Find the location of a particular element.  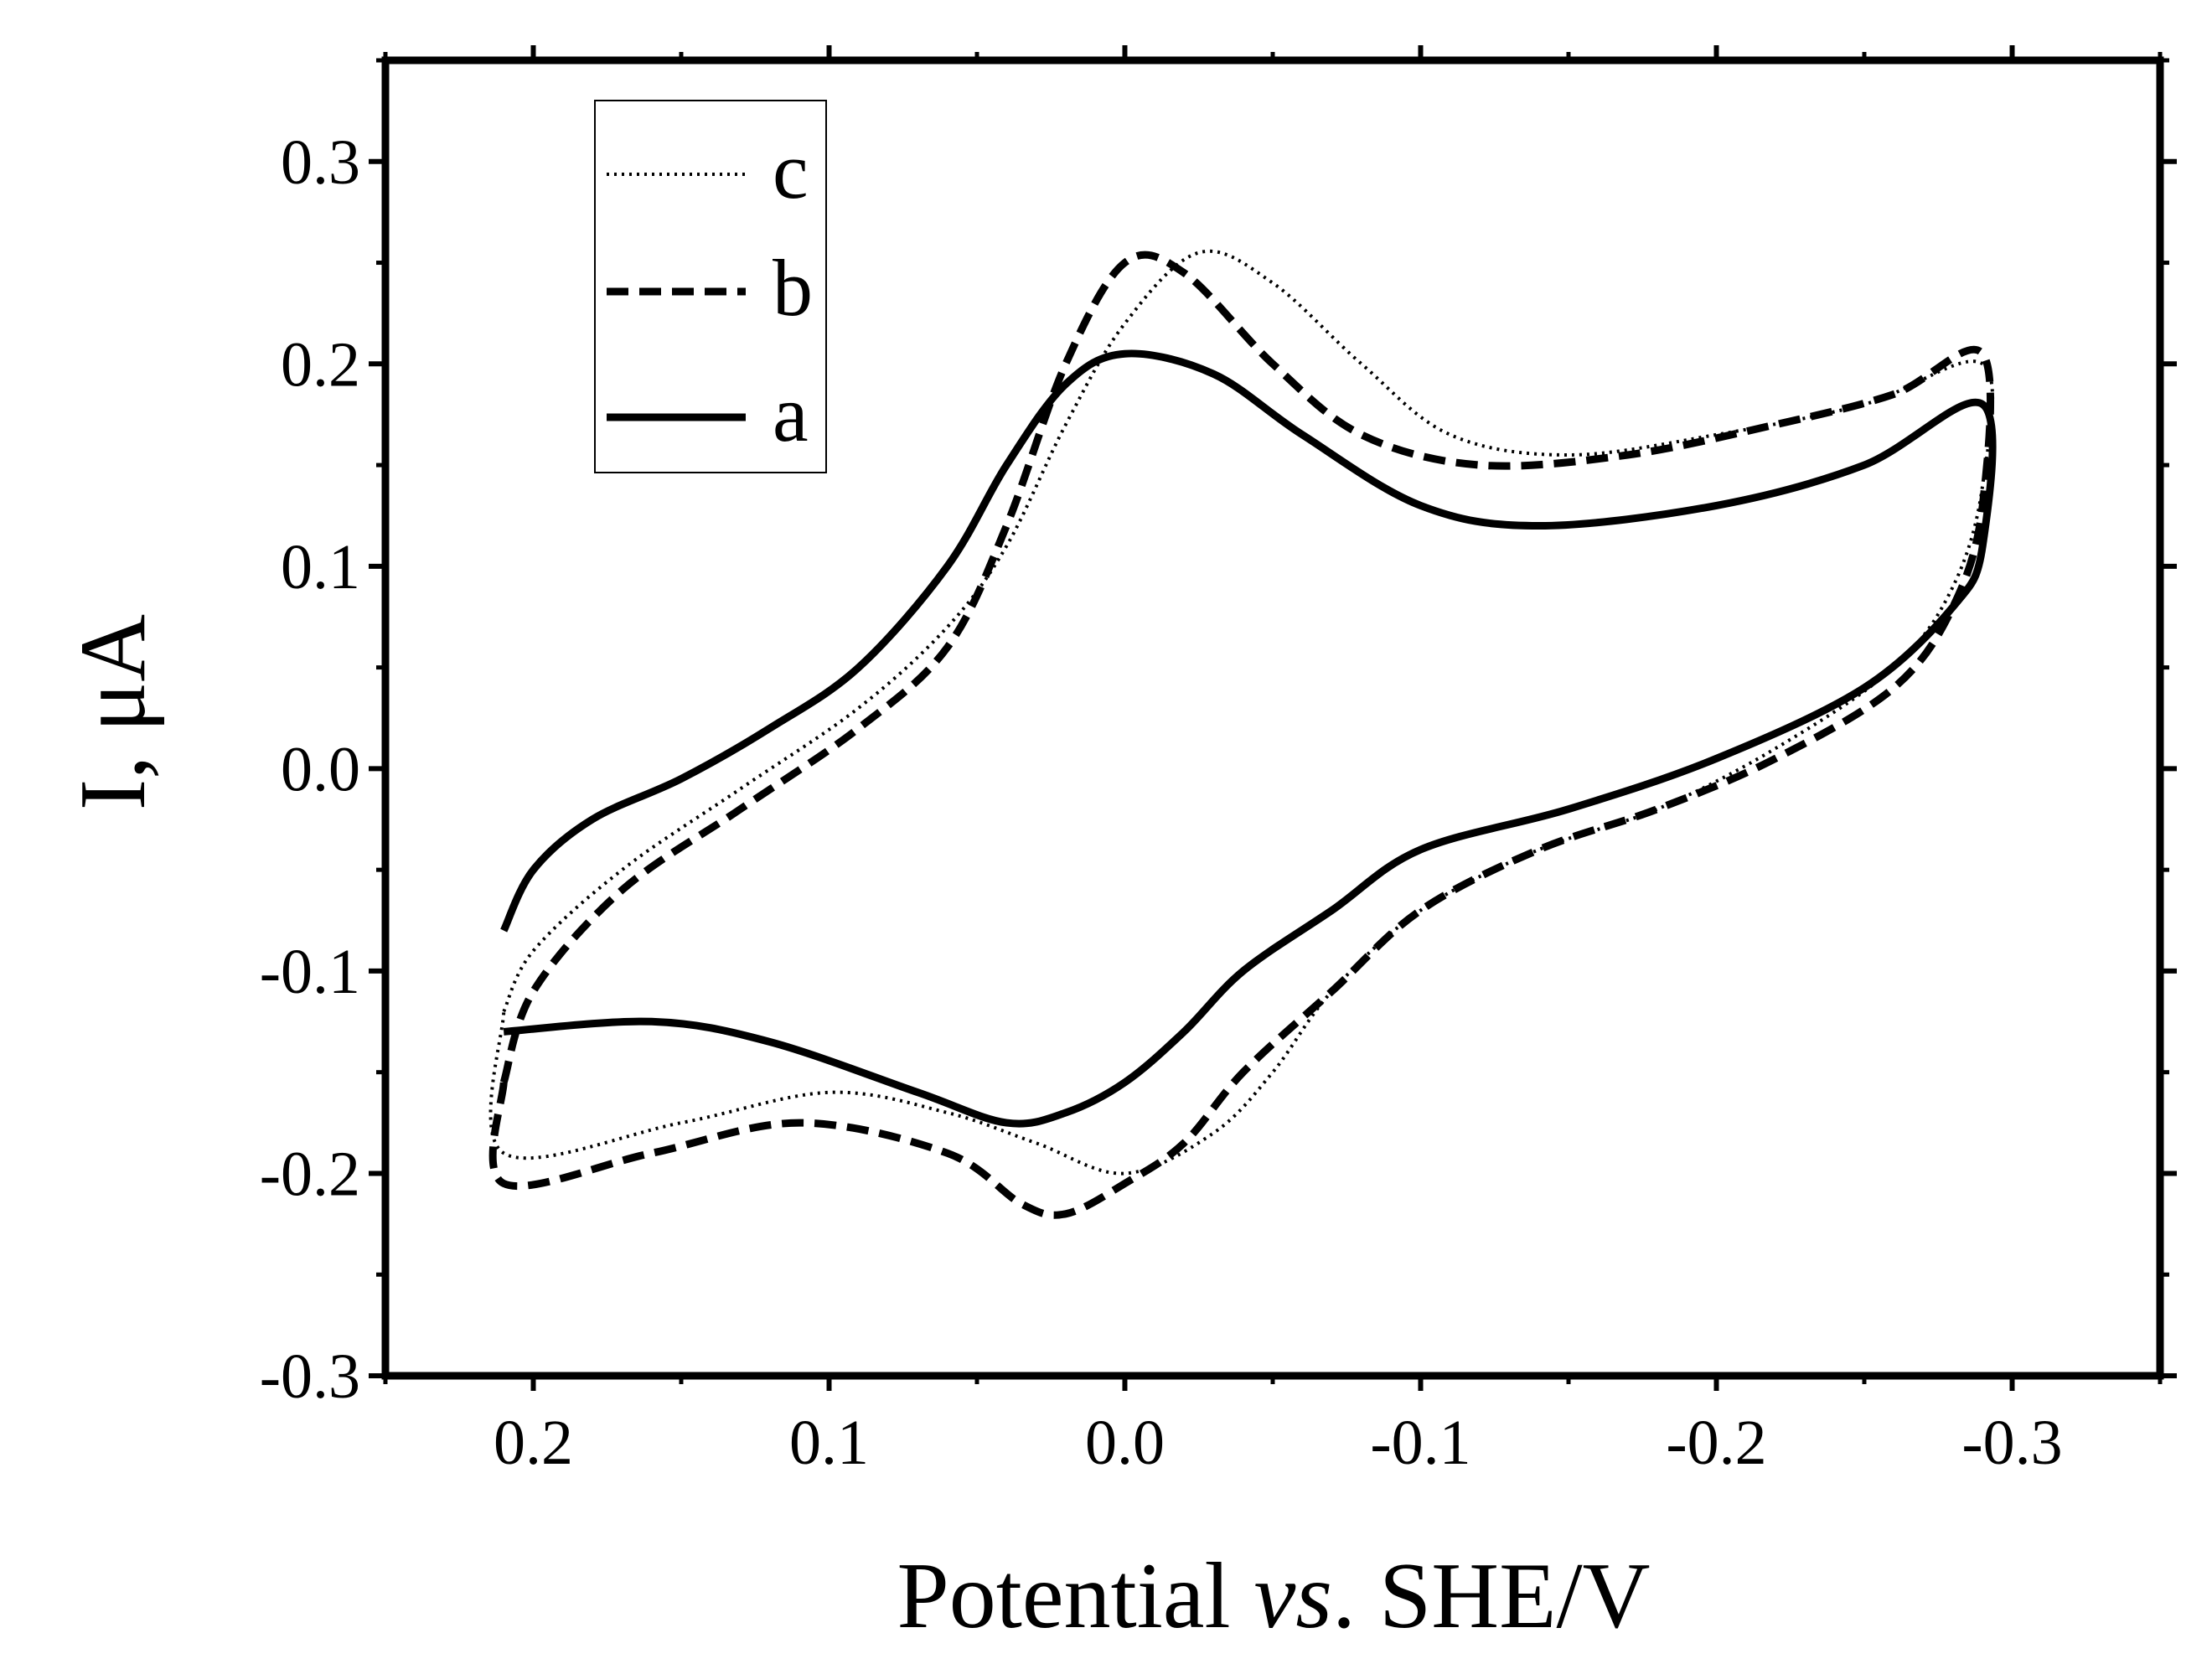

x-tick-label: 0.1 is located at coordinates (829, 1443).